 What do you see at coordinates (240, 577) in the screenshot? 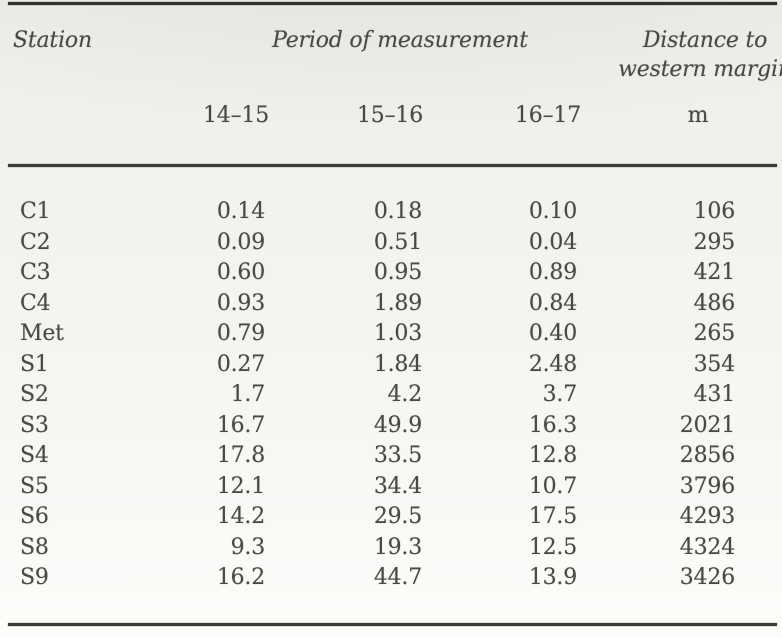
I see `value-14-15: 16.2` at bounding box center [240, 577].